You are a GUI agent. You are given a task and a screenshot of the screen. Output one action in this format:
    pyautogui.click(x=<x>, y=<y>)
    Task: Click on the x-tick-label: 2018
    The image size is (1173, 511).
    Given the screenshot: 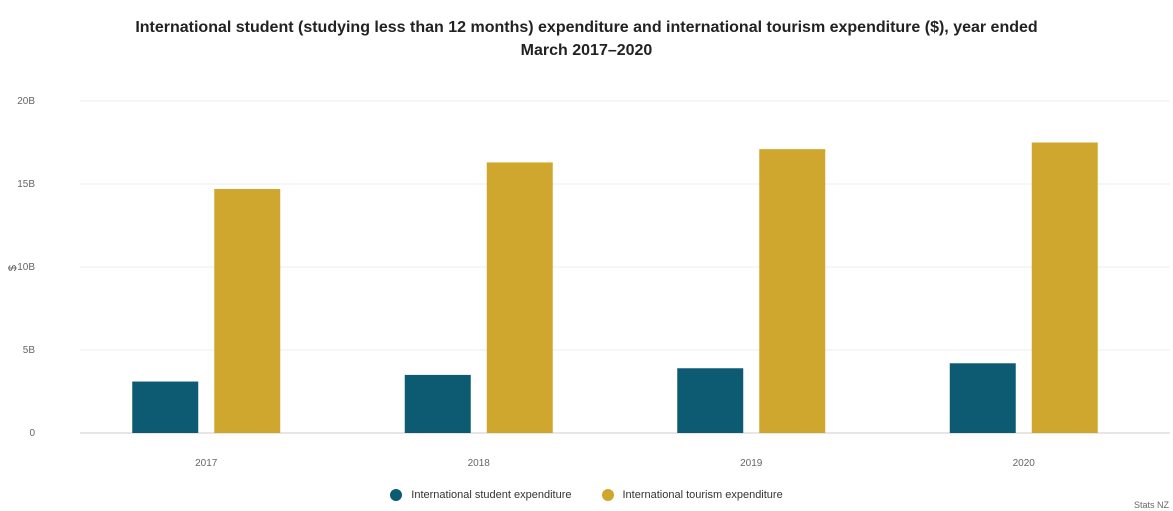 What is the action you would take?
    pyautogui.click(x=479, y=463)
    